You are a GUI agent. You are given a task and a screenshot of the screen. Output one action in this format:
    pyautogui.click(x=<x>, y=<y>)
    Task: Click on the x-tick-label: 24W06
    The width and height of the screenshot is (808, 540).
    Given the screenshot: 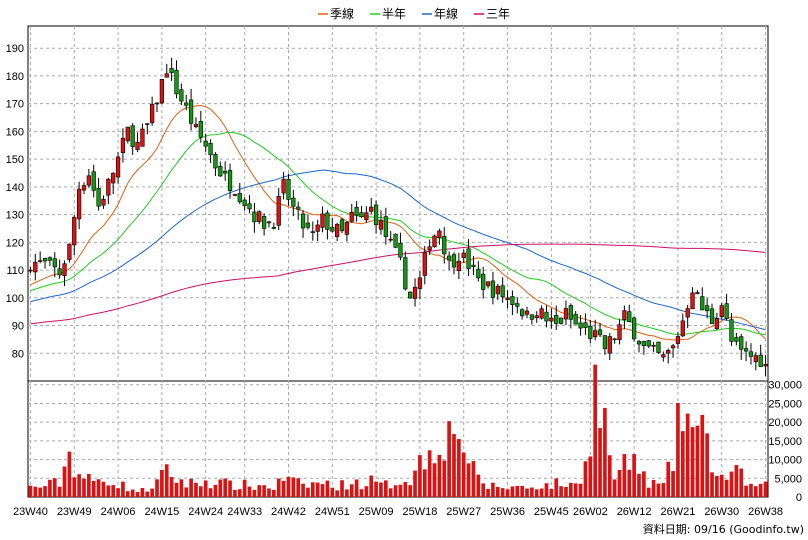 What is the action you would take?
    pyautogui.click(x=118, y=512)
    